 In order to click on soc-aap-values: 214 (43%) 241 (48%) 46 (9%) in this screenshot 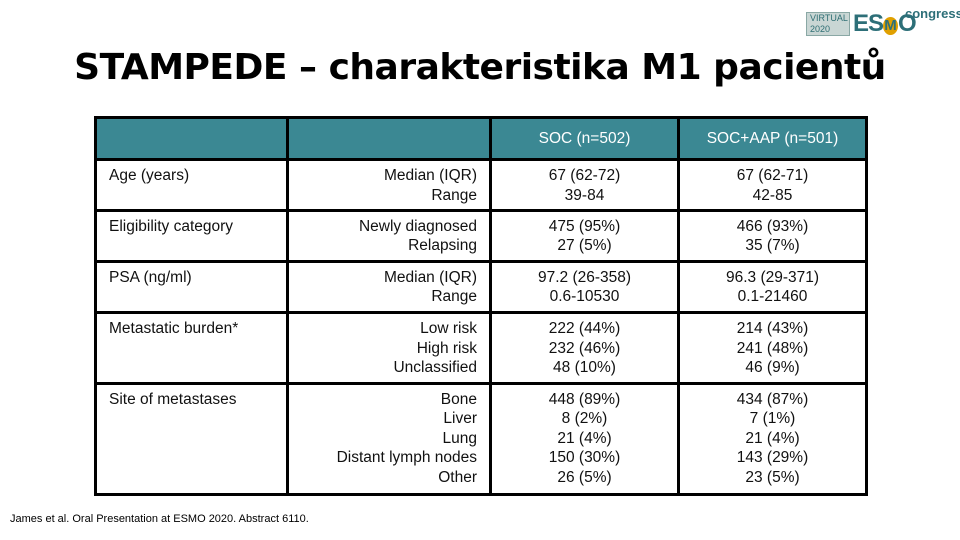, I will do `click(772, 348)`.